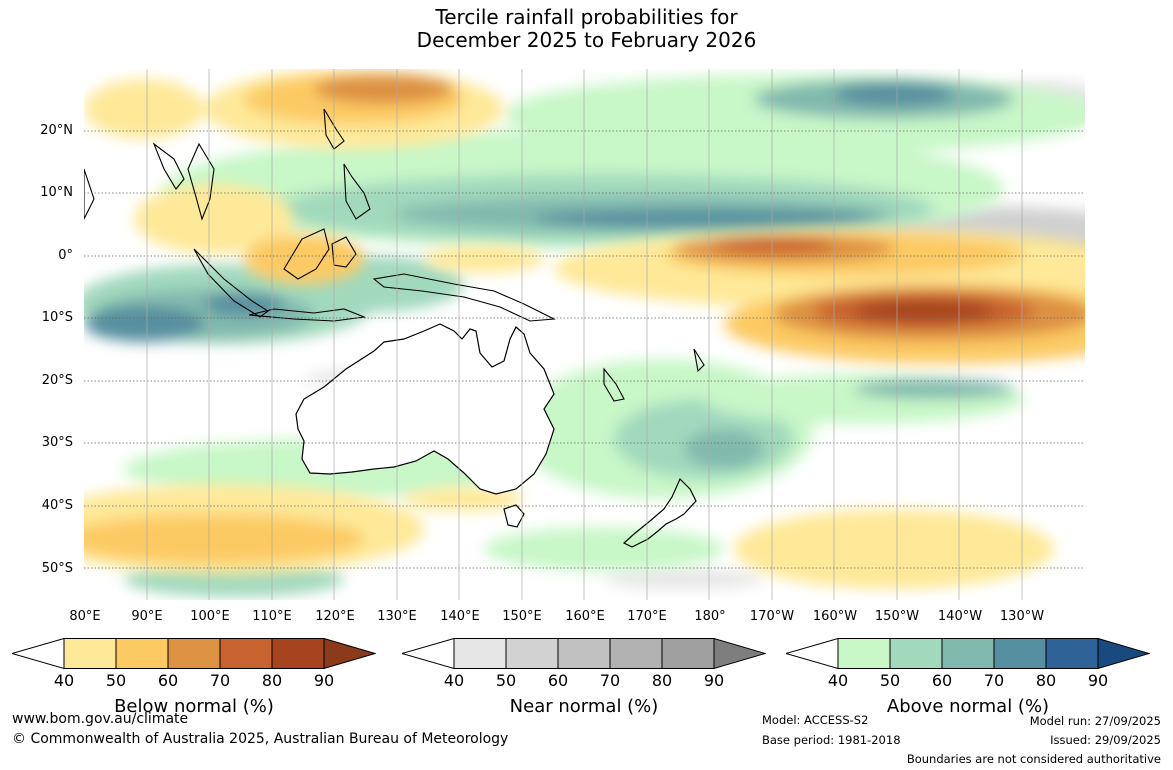  What do you see at coordinates (56, 130) in the screenshot?
I see `lat-label-20n: 20°N` at bounding box center [56, 130].